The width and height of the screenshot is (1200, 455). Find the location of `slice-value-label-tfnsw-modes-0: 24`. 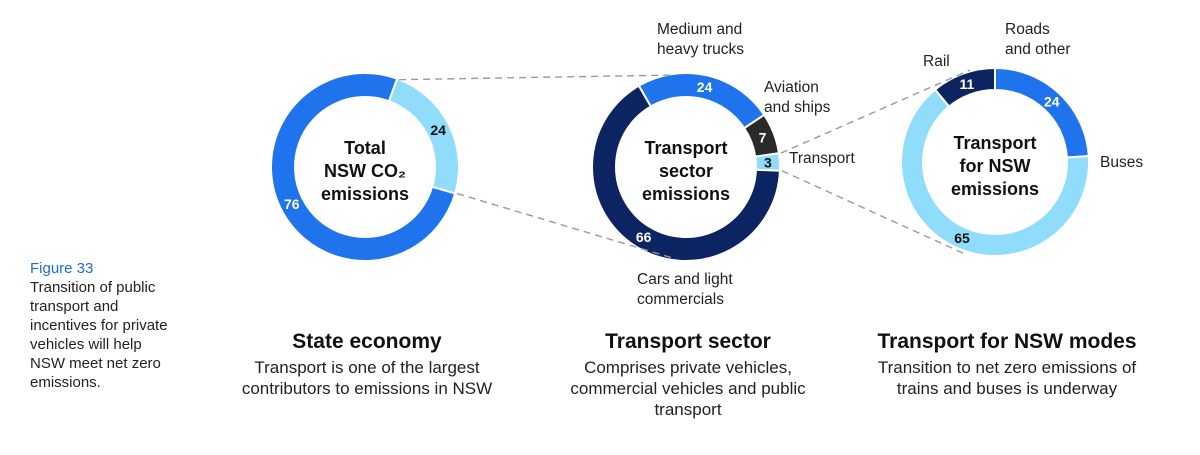

slice-value-label-tfnsw-modes-0: 24 is located at coordinates (1052, 101).